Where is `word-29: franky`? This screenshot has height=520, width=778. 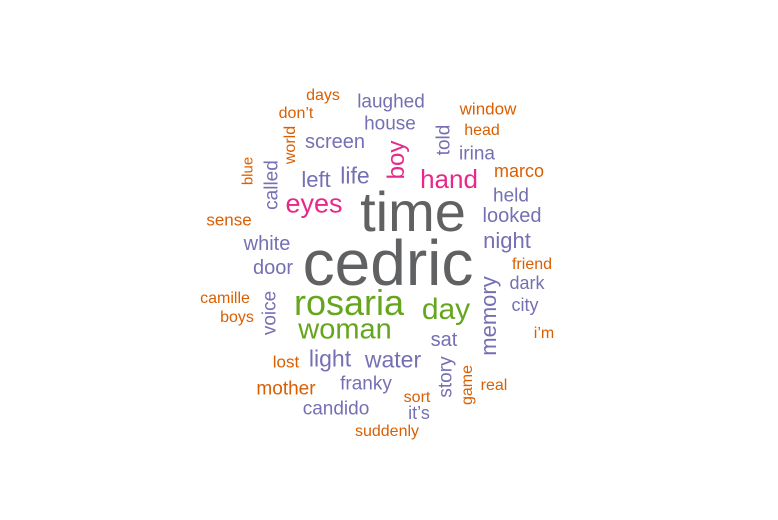
word-29: franky is located at coordinates (366, 384).